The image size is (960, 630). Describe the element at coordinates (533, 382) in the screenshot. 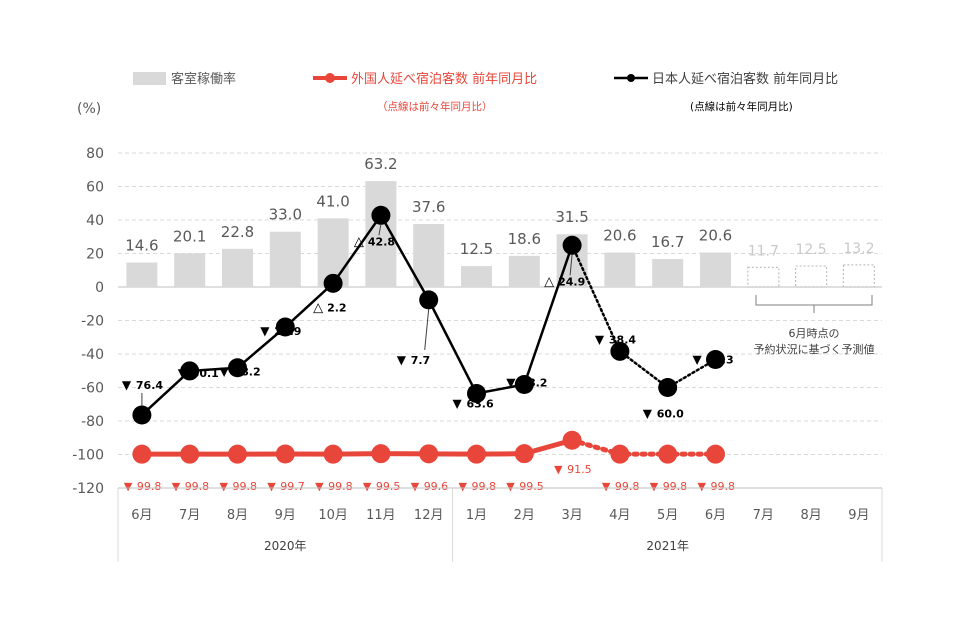

I see `japanese-value-label: 58.2` at that location.